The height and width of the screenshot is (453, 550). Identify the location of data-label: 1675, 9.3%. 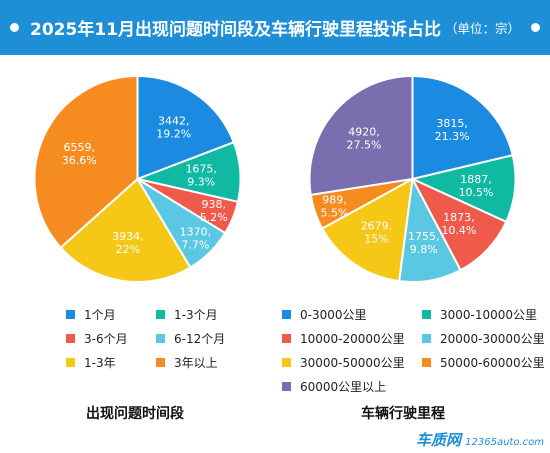
(201, 176).